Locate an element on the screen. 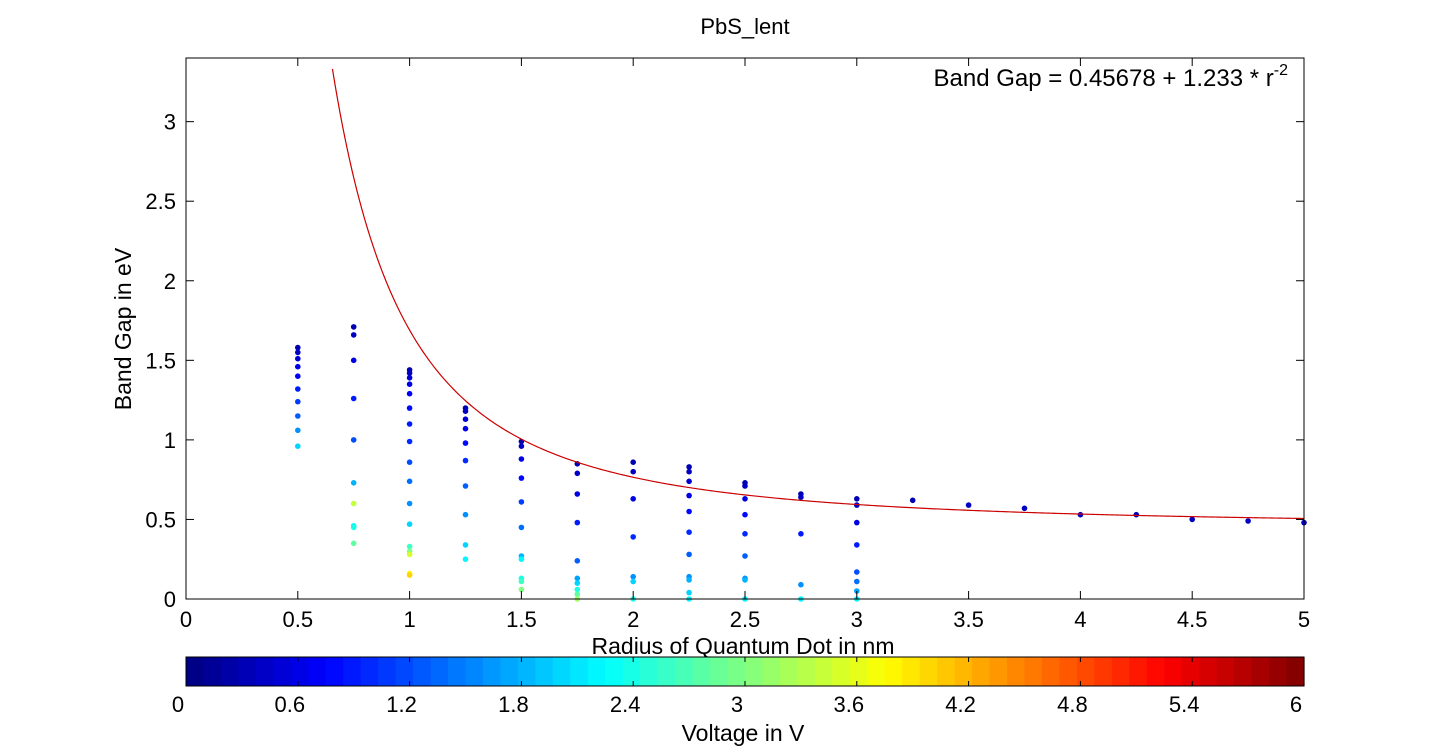 The width and height of the screenshot is (1441, 751). colorbar-cells is located at coordinates (745, 671).